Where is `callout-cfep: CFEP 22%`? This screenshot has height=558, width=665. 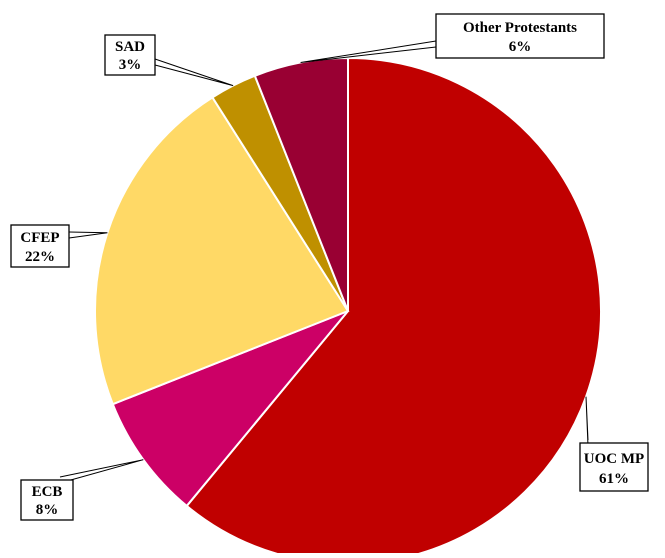 callout-cfep: CFEP 22% is located at coordinates (40, 246).